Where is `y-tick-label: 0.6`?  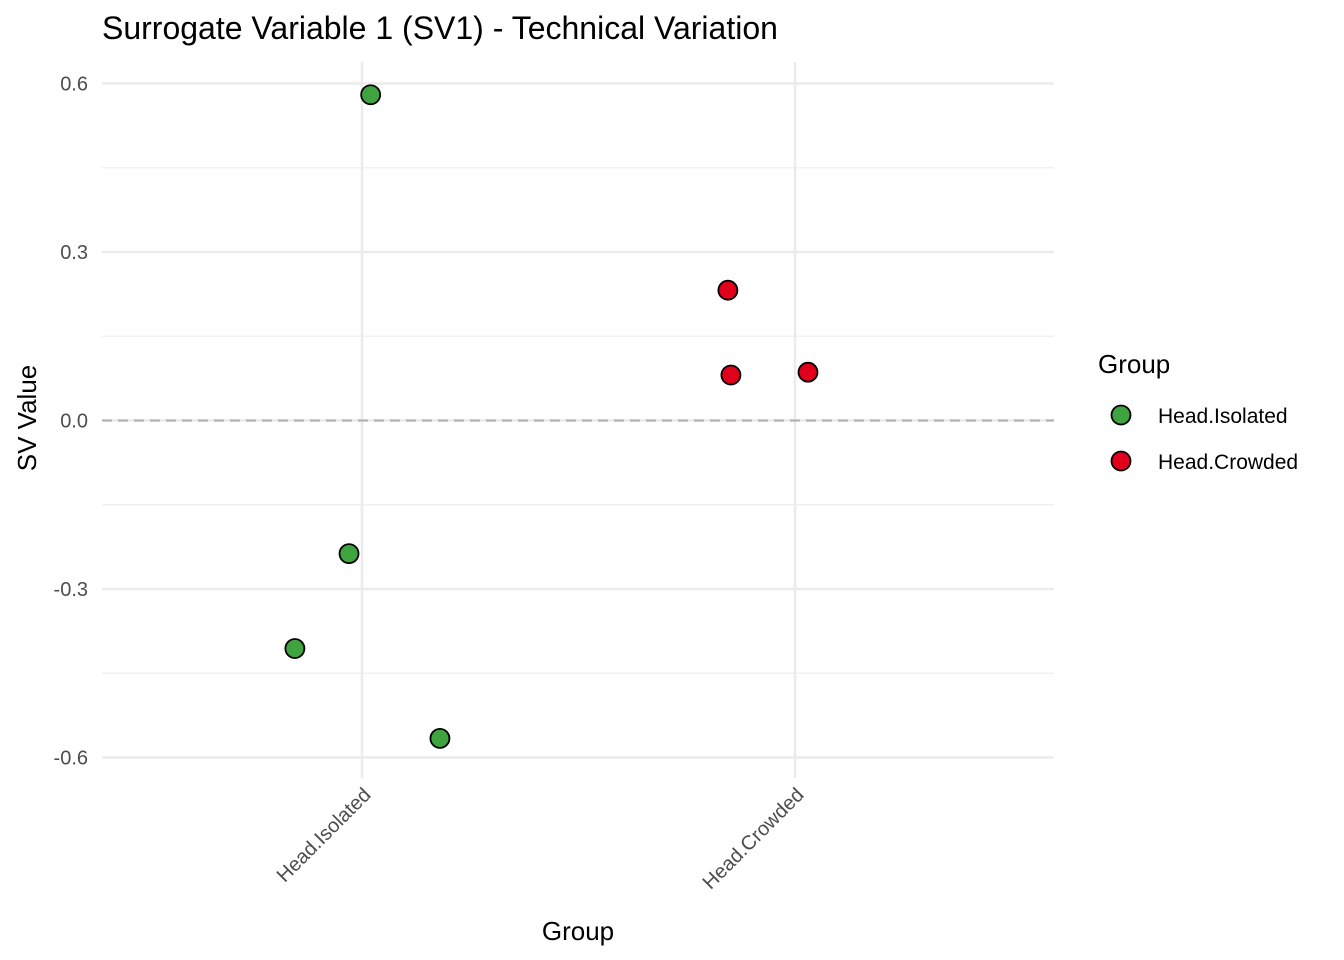 y-tick-label: 0.6 is located at coordinates (74, 85).